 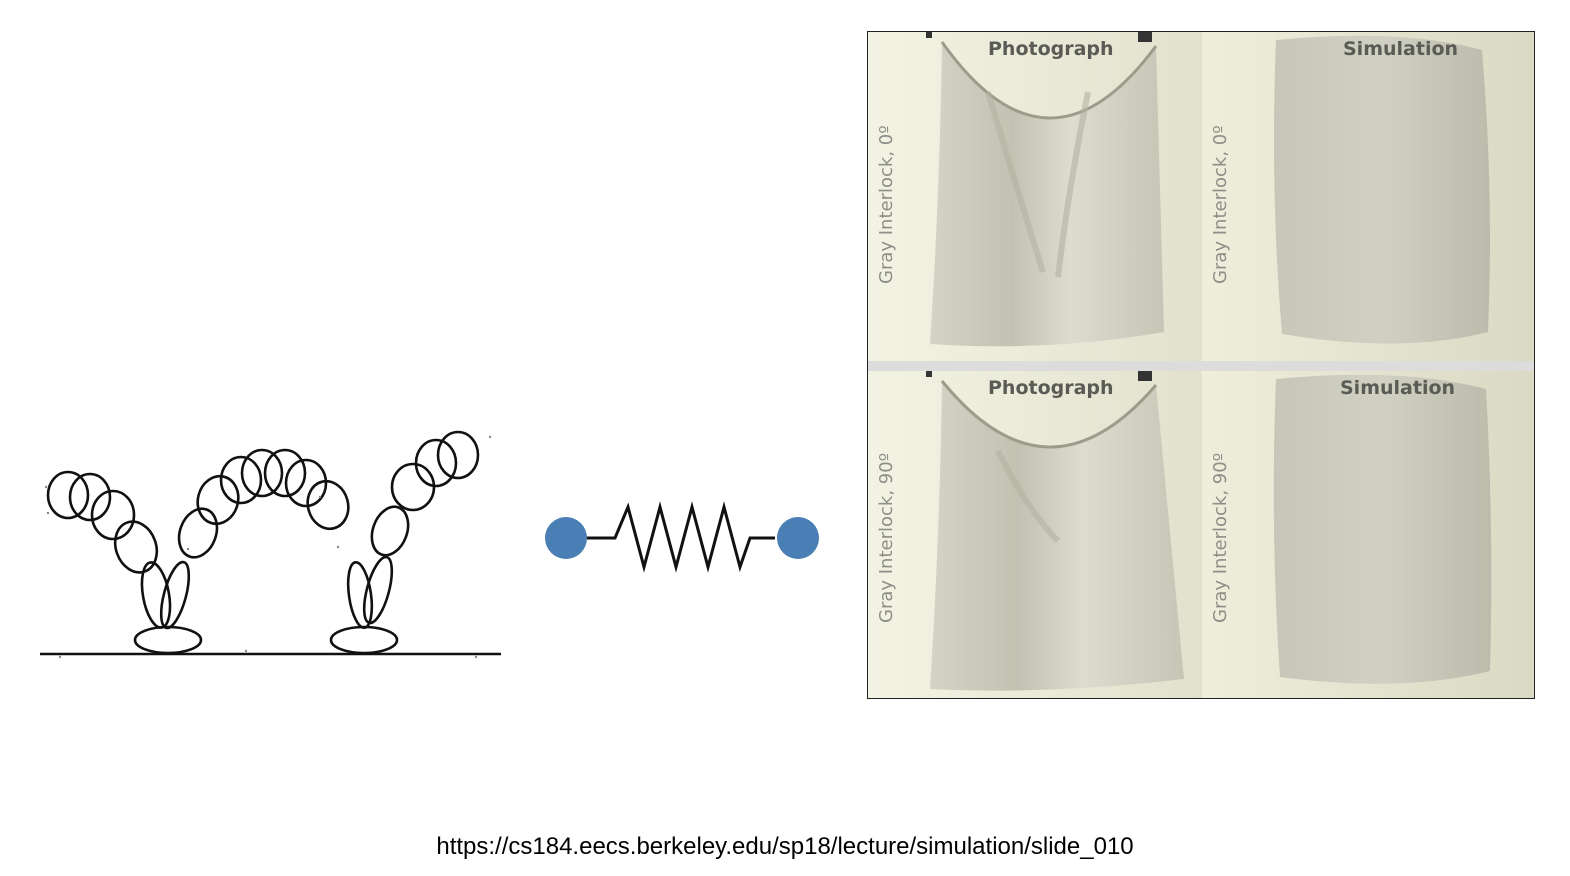 I want to click on photograph-panel: Photograph Gray Interlock, 90º, so click(x=1035, y=534).